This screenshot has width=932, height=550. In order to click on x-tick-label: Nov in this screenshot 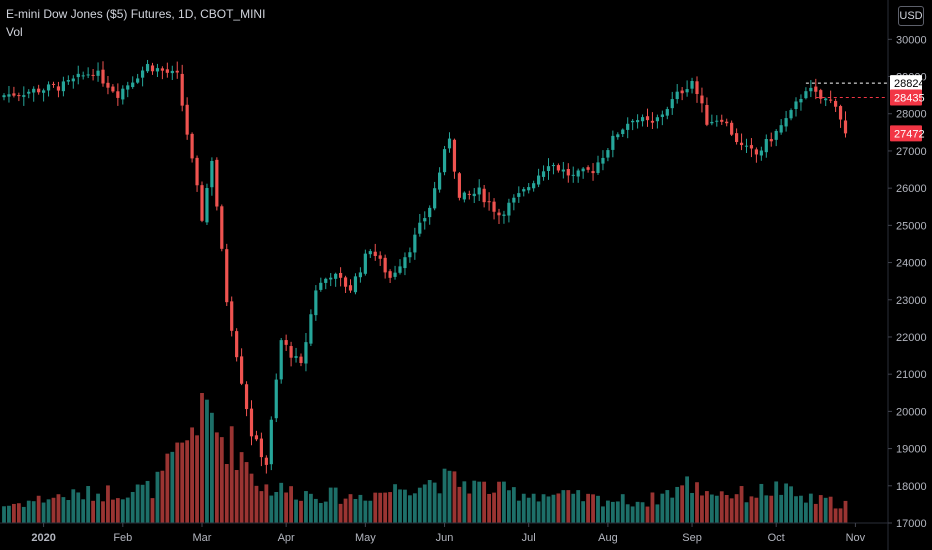, I will do `click(856, 538)`.